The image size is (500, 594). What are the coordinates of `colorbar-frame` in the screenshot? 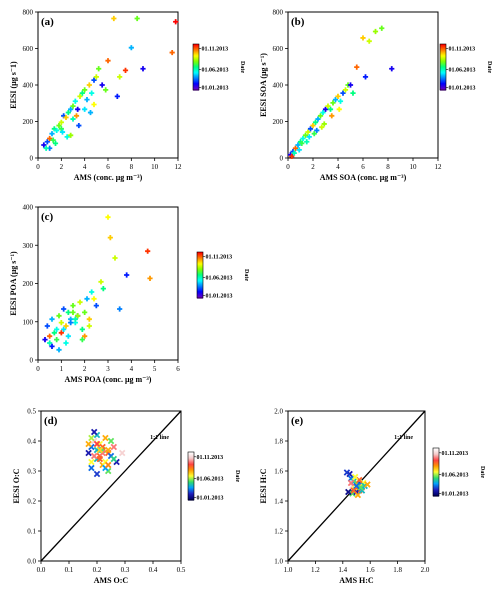 It's located at (196, 67).